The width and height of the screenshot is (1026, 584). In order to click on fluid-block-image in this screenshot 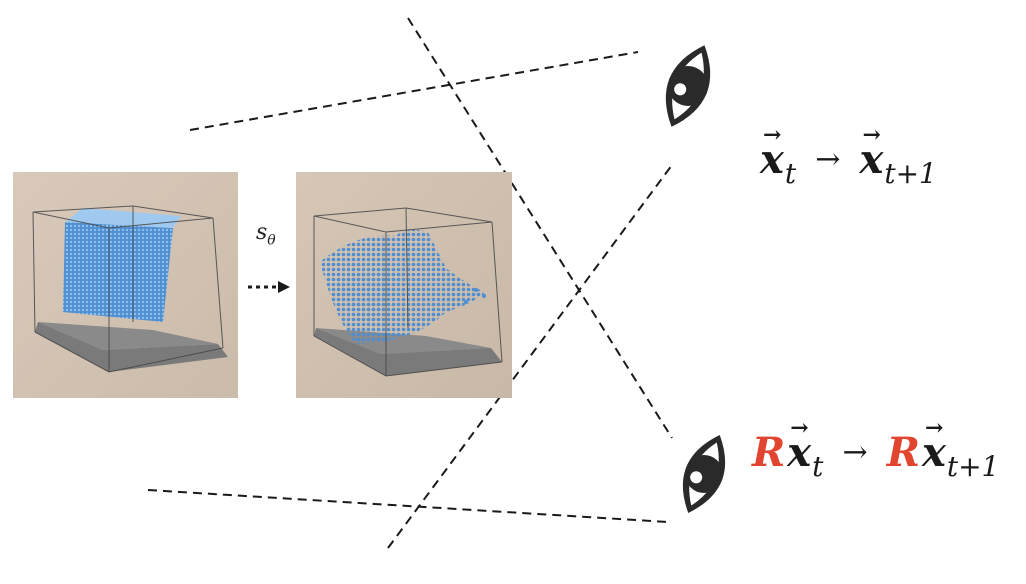, I will do `click(125, 285)`.